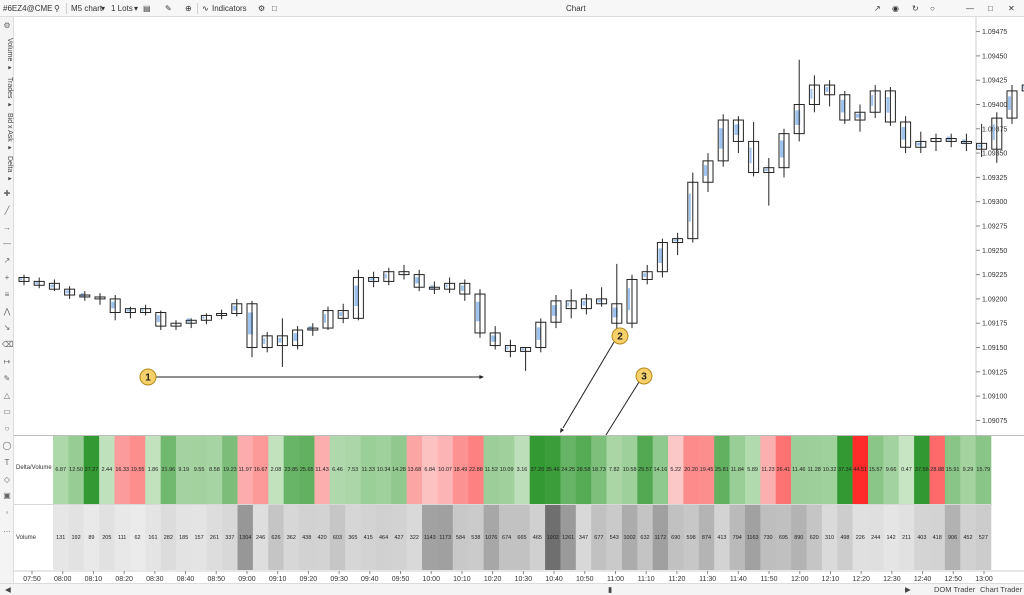  Describe the element at coordinates (7, 361) in the screenshot. I see `ruler-icon: ↦` at that location.